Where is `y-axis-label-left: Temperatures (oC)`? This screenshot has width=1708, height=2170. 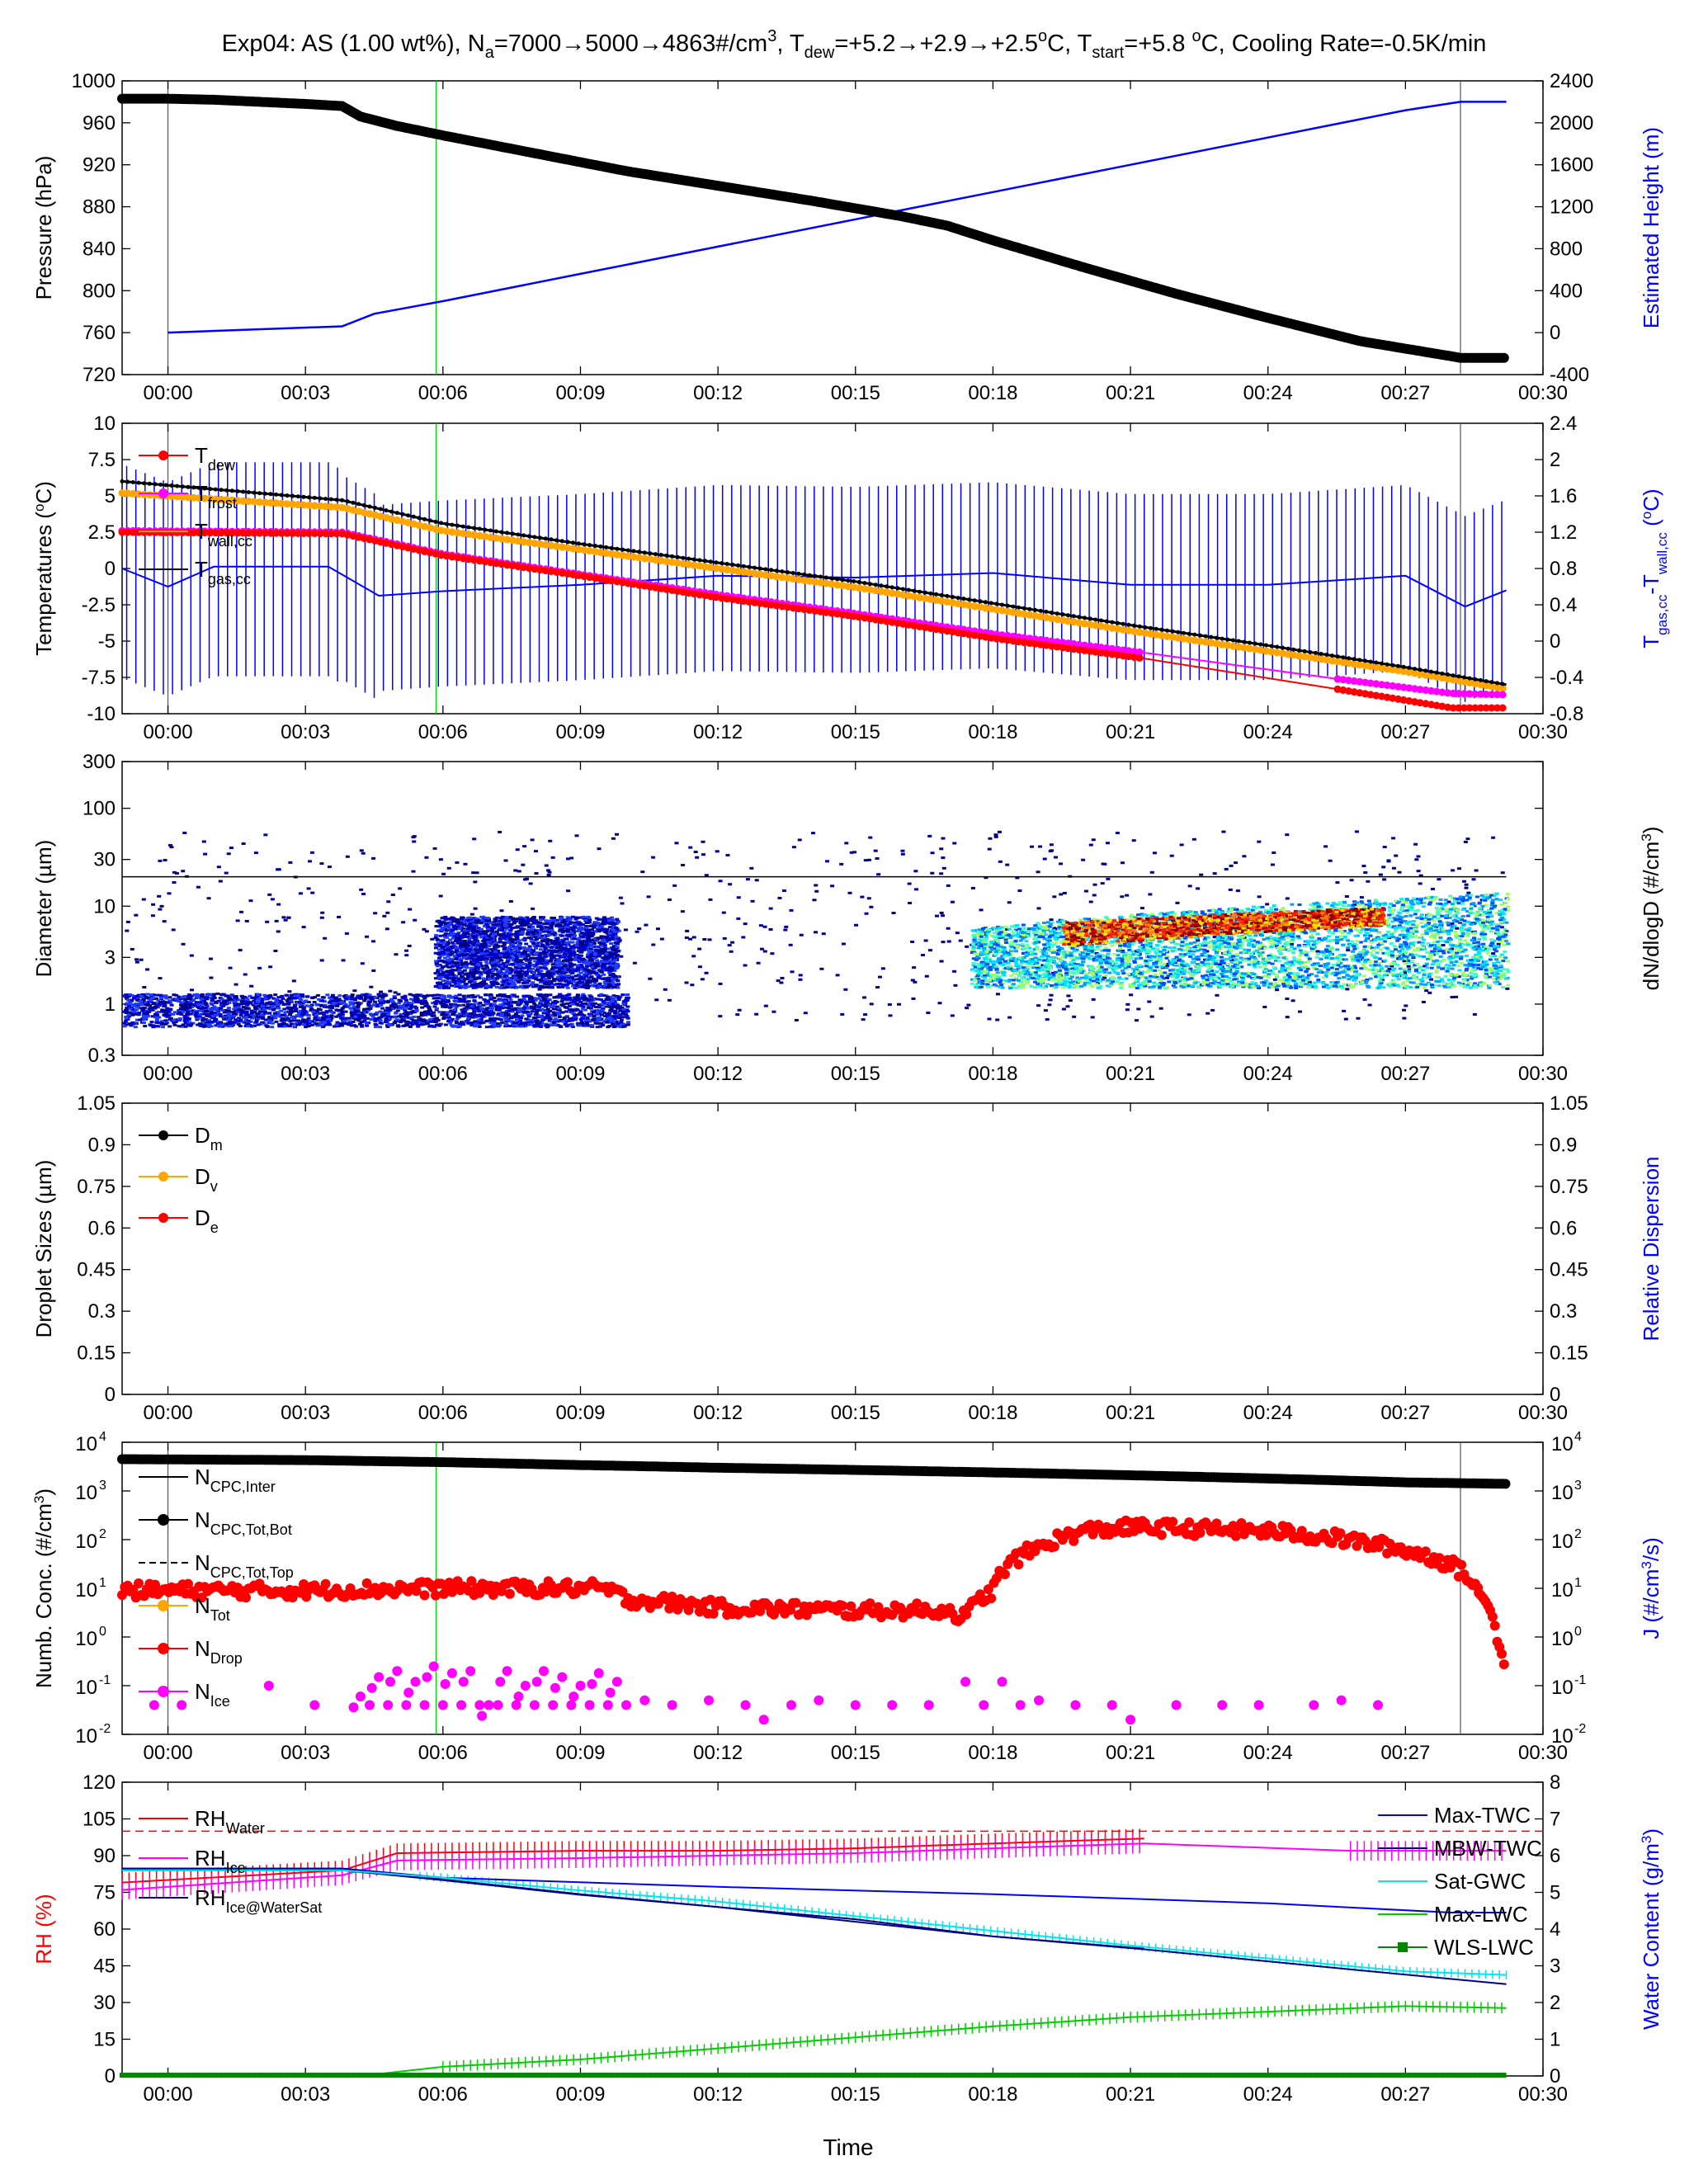
y-axis-label-left: Temperatures (oC) is located at coordinates (44, 568).